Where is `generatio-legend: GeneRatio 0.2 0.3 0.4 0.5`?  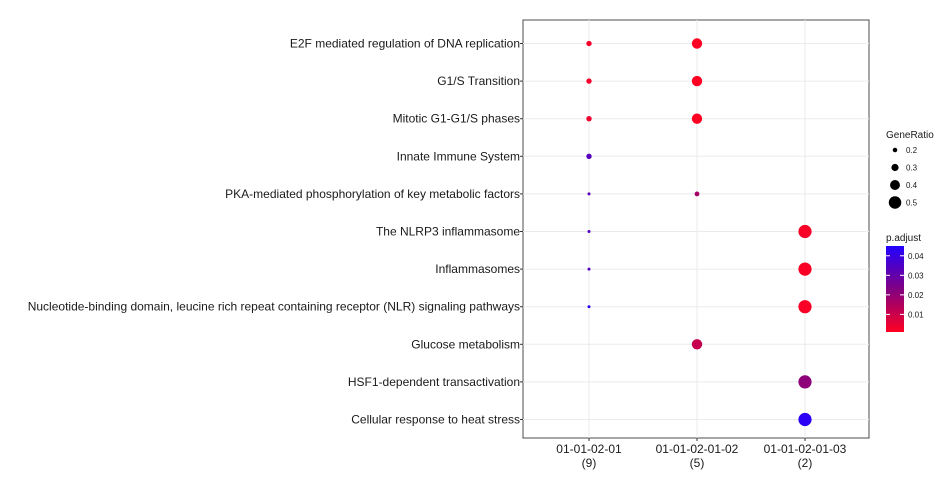
generatio-legend: GeneRatio 0.2 0.3 0.4 0.5 is located at coordinates (910, 169).